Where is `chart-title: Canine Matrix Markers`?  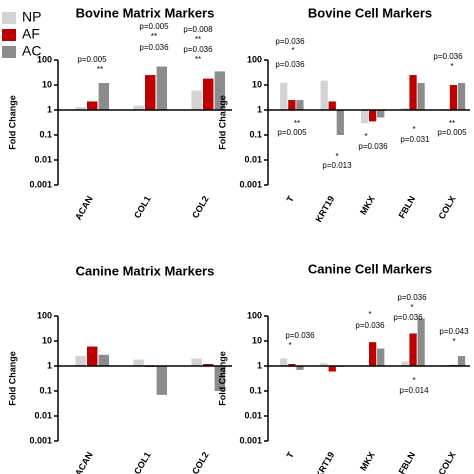
chart-title: Canine Matrix Markers is located at coordinates (145, 270).